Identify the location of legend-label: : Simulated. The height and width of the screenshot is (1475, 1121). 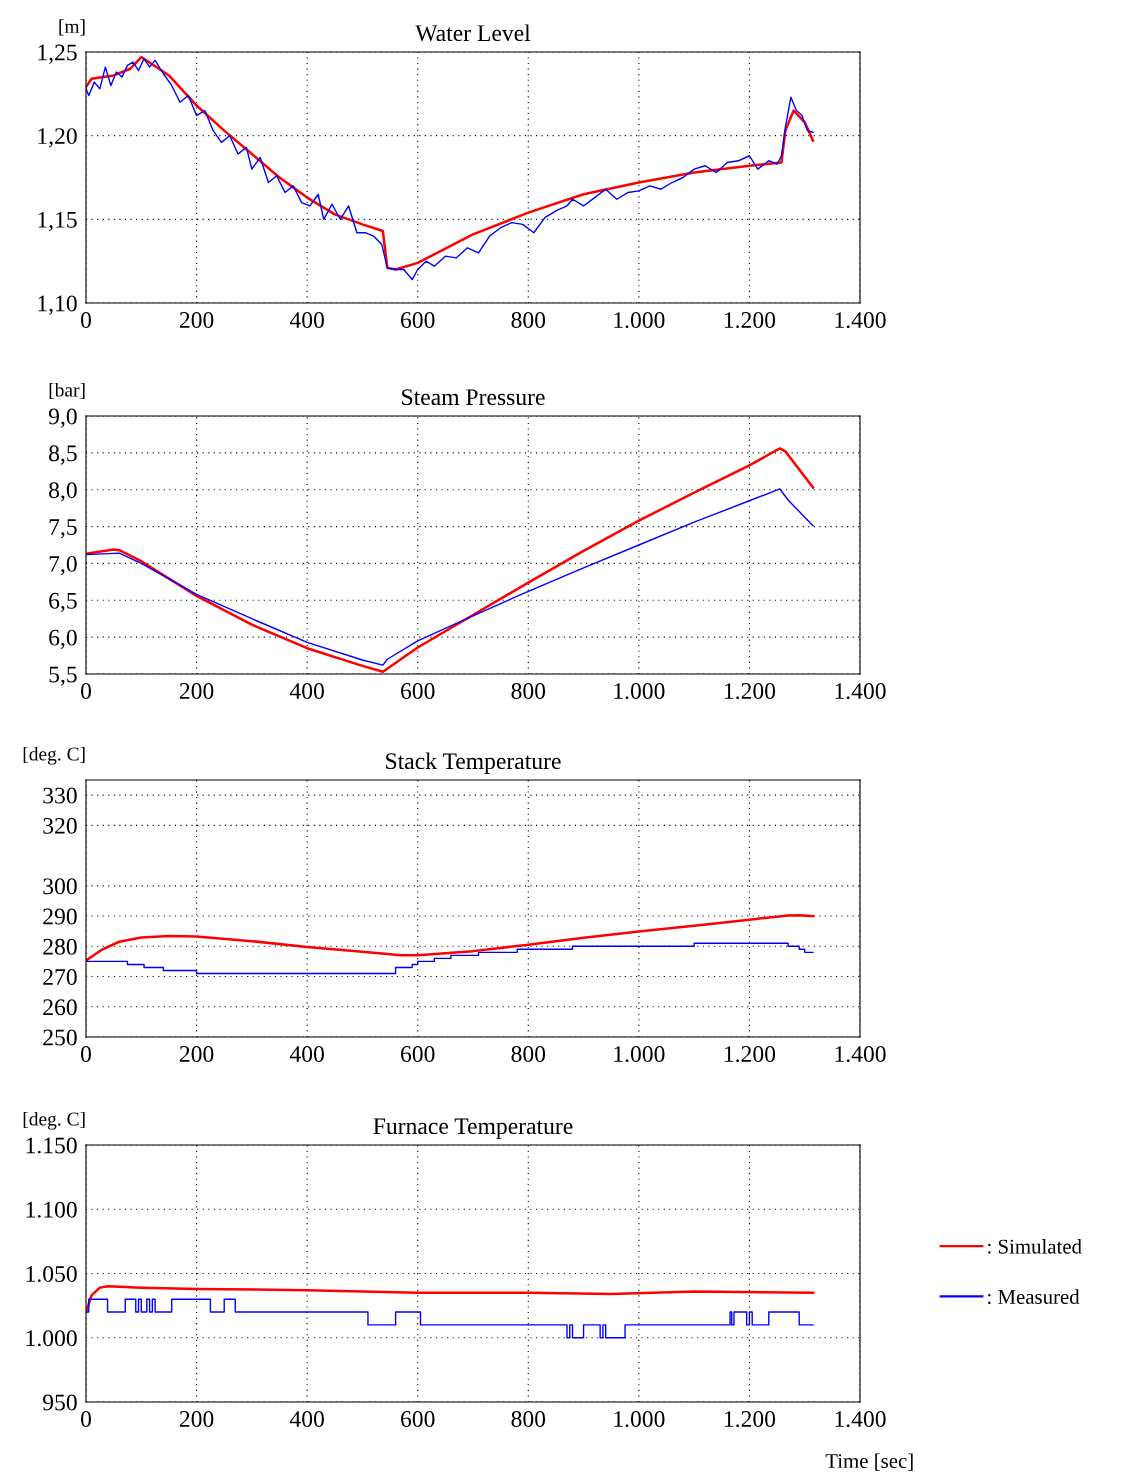
(1035, 1246).